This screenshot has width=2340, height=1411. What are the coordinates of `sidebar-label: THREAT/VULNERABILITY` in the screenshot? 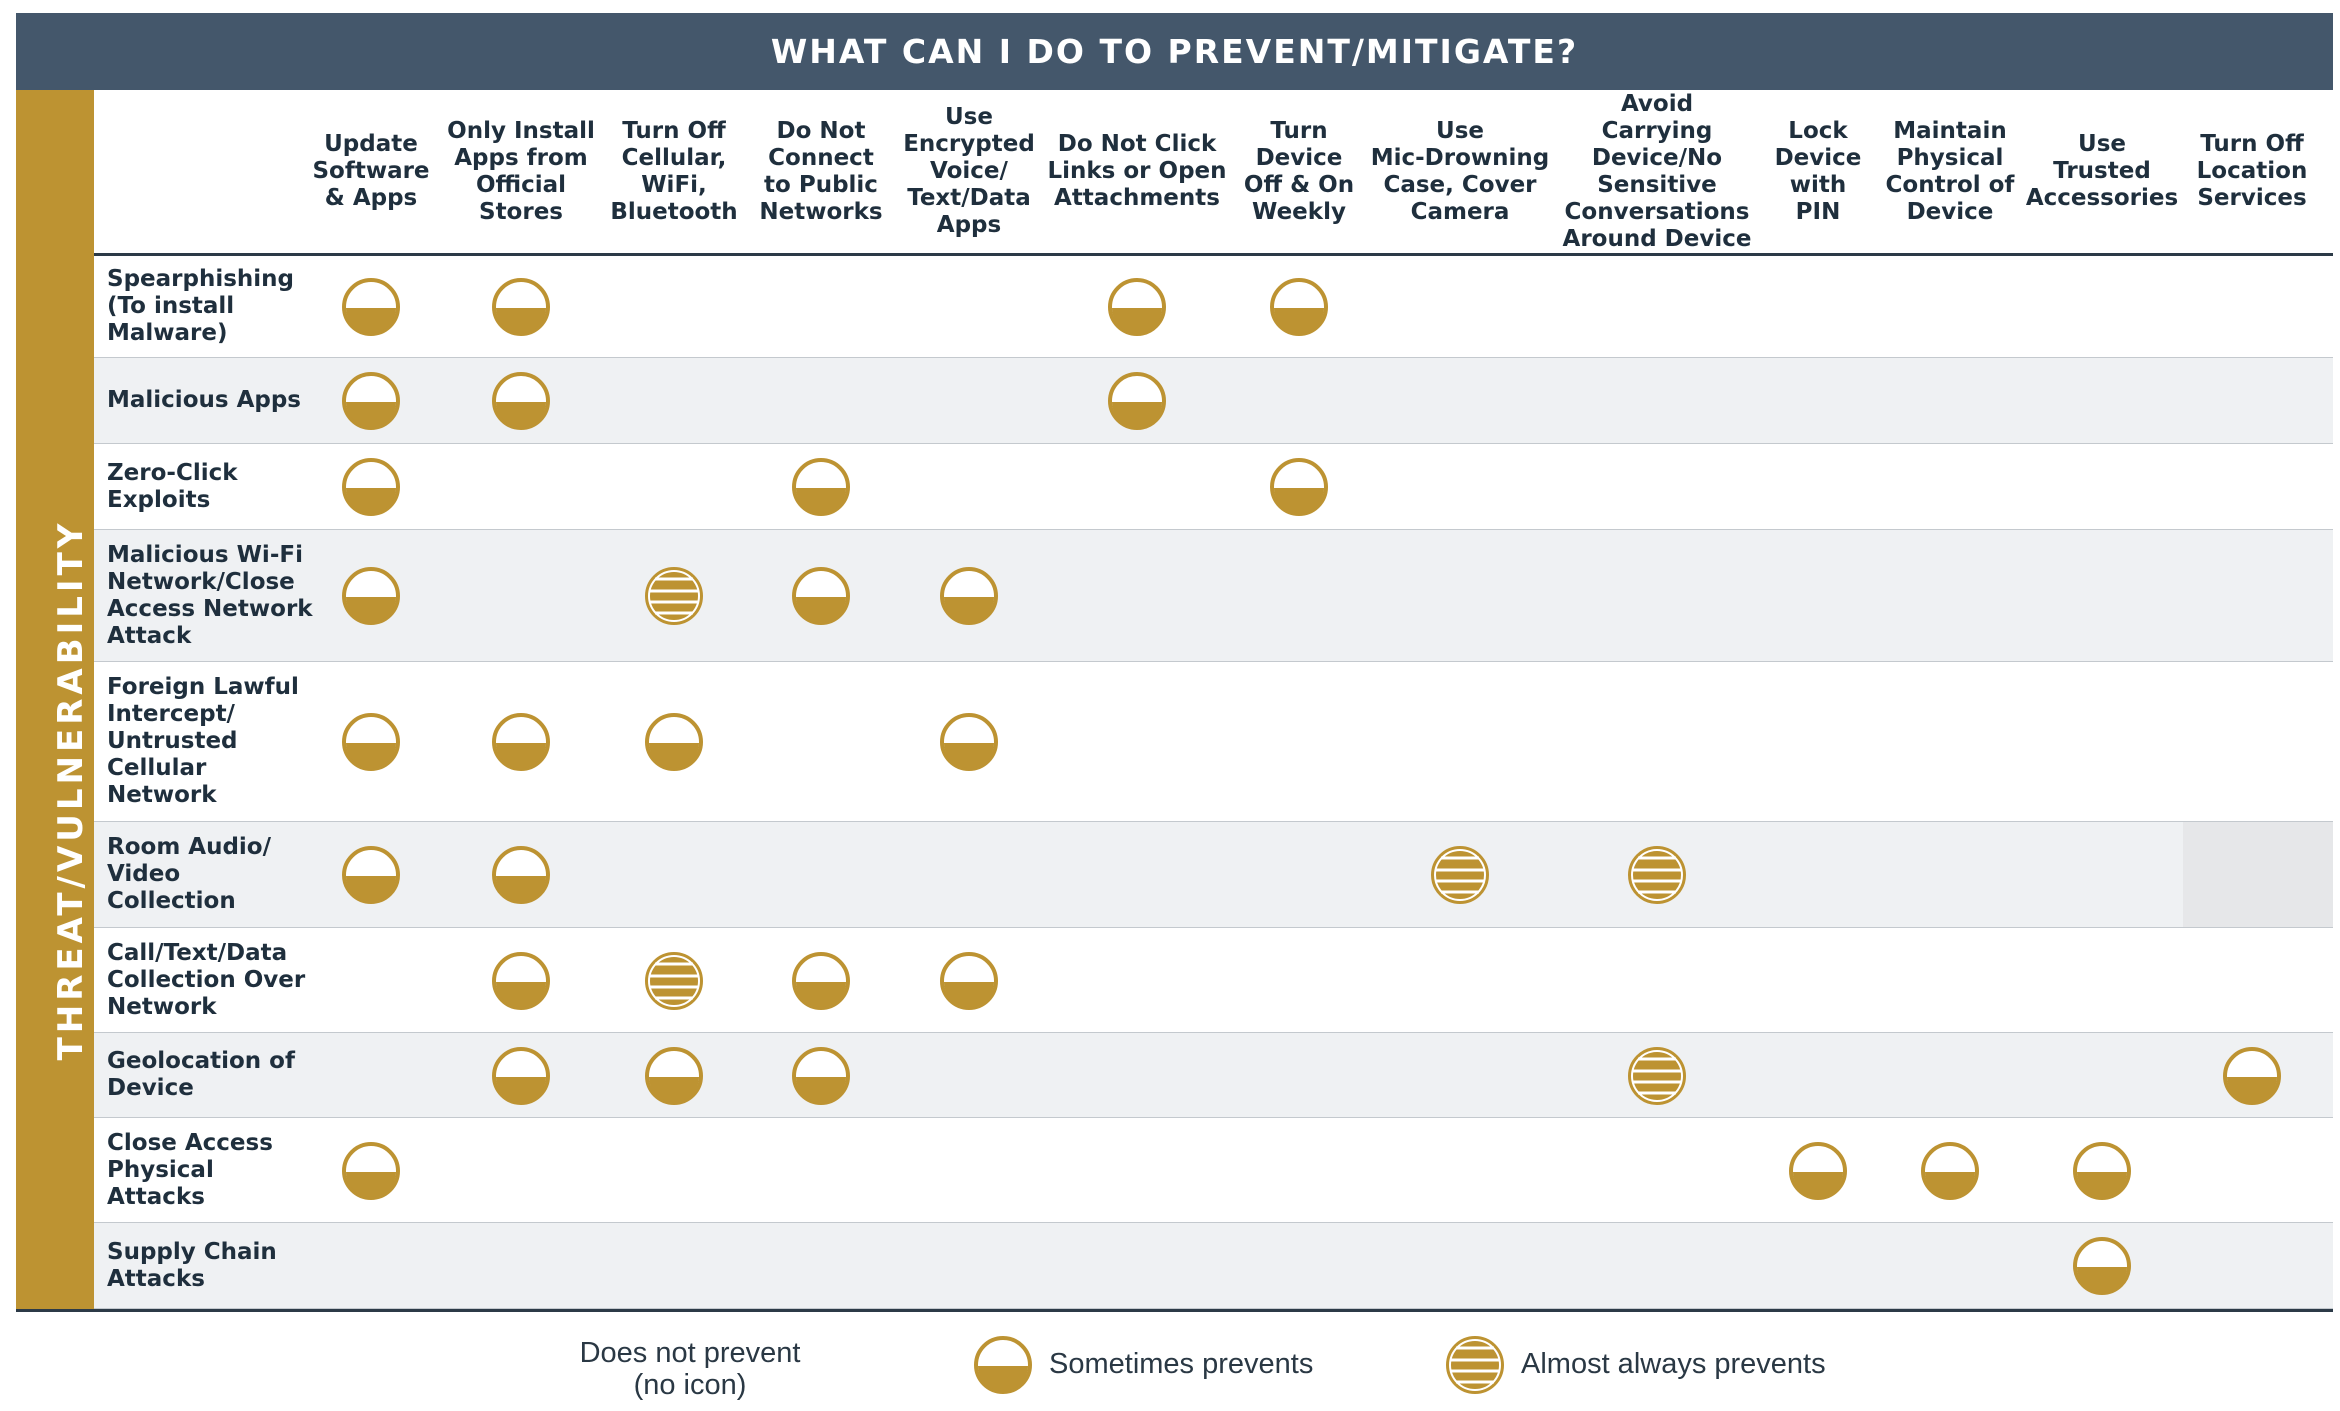 It's located at (71, 790).